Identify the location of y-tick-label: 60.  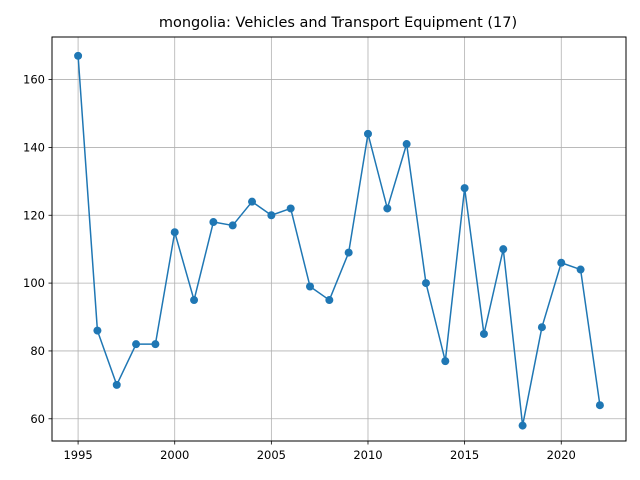
(37, 419).